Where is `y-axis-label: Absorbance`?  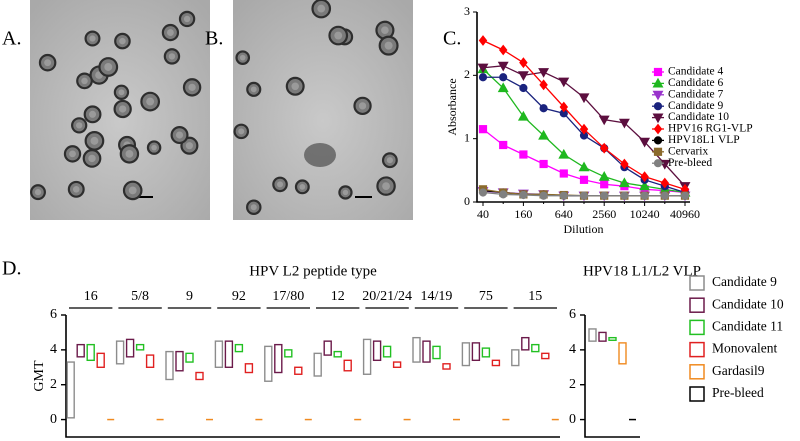 y-axis-label: Absorbance is located at coordinates (452, 106).